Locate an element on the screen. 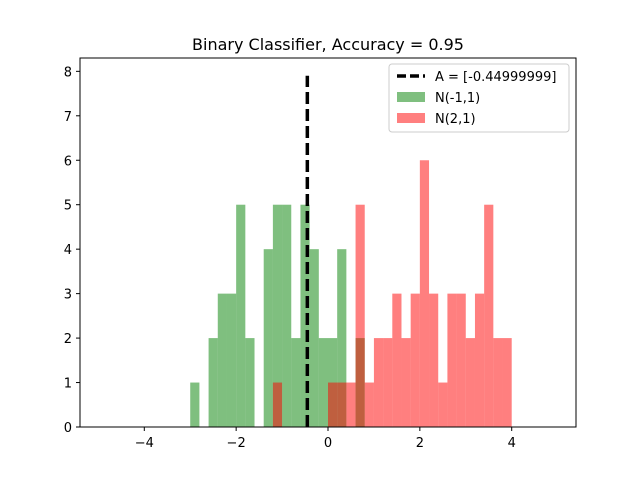 This screenshot has width=640, height=480. legend-threshold-label: A = [-0.44999999] is located at coordinates (495, 77).